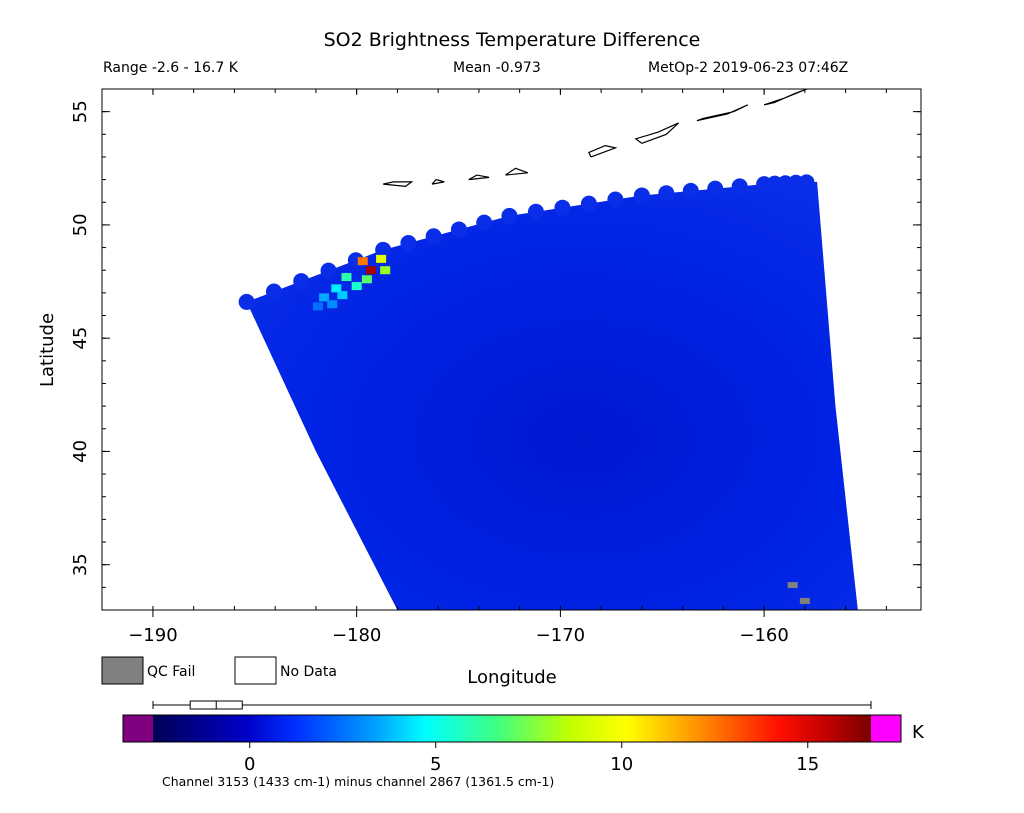 This screenshot has height=813, width=1024. What do you see at coordinates (80, 111) in the screenshot?
I see `y-tick-label: 55` at bounding box center [80, 111].